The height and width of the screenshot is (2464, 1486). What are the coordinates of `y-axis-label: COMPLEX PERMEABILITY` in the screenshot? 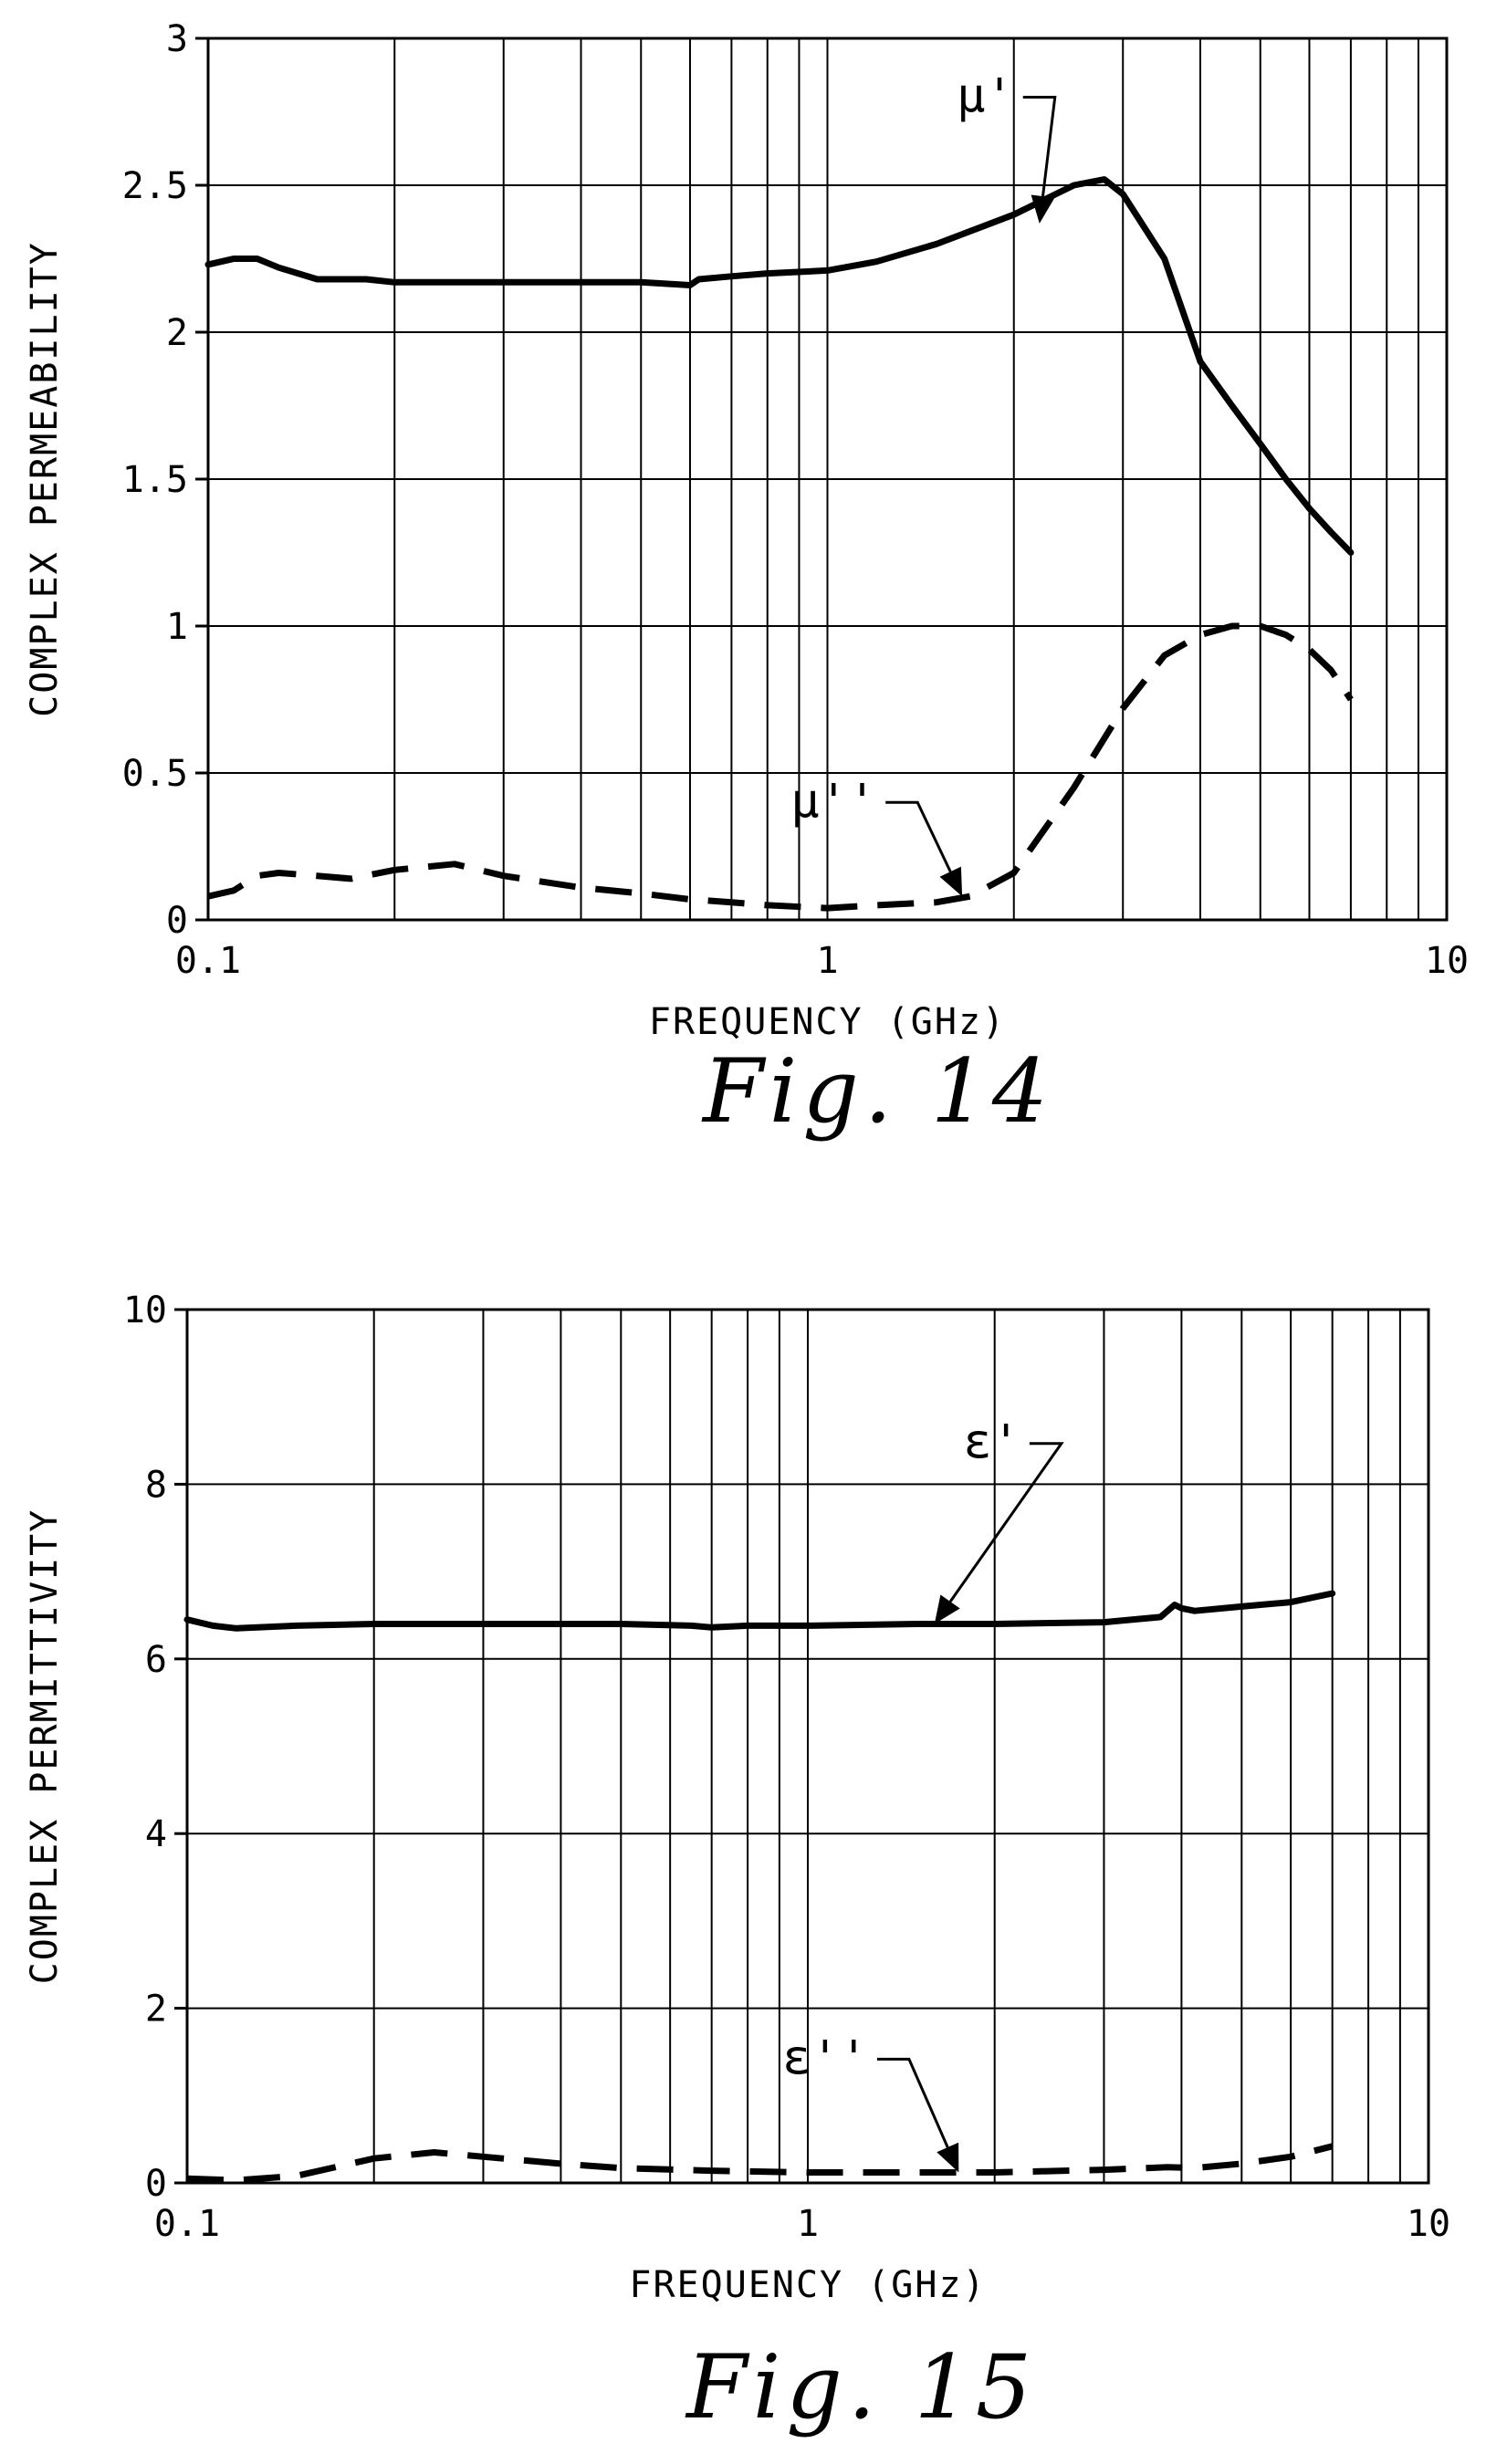 It's located at (45, 479).